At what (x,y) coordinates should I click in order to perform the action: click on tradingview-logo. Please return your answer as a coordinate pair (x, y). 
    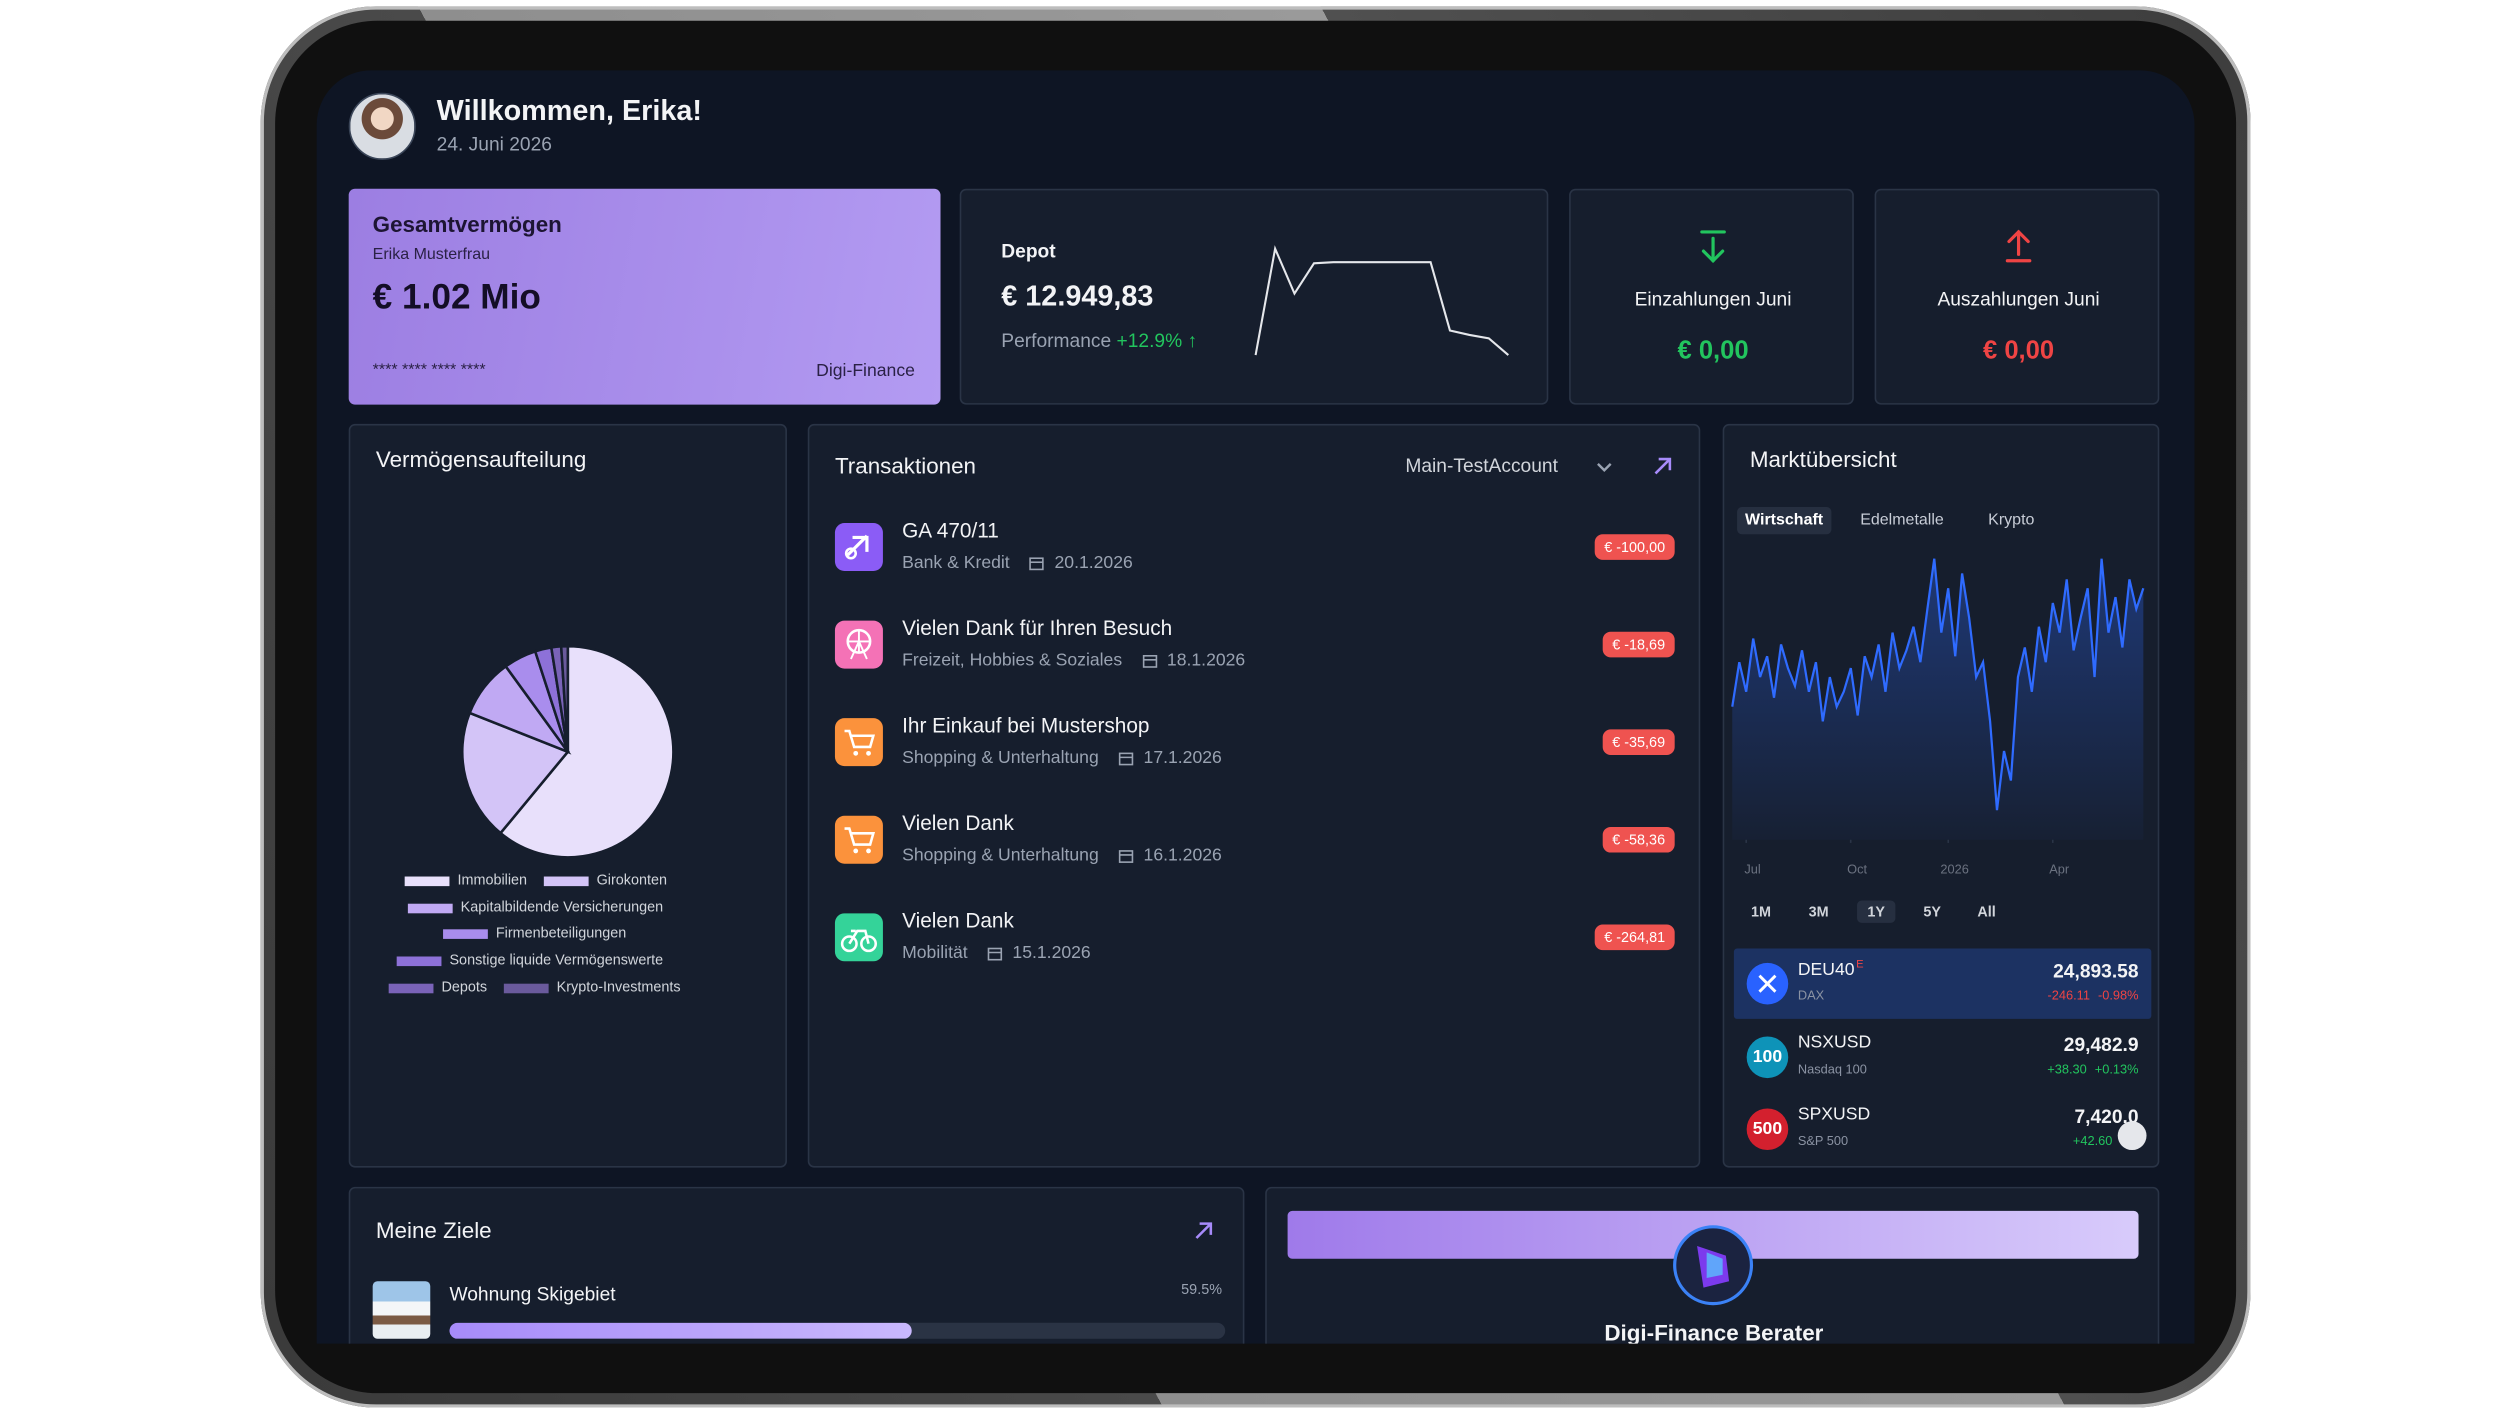
    Looking at the image, I should click on (2132, 1136).